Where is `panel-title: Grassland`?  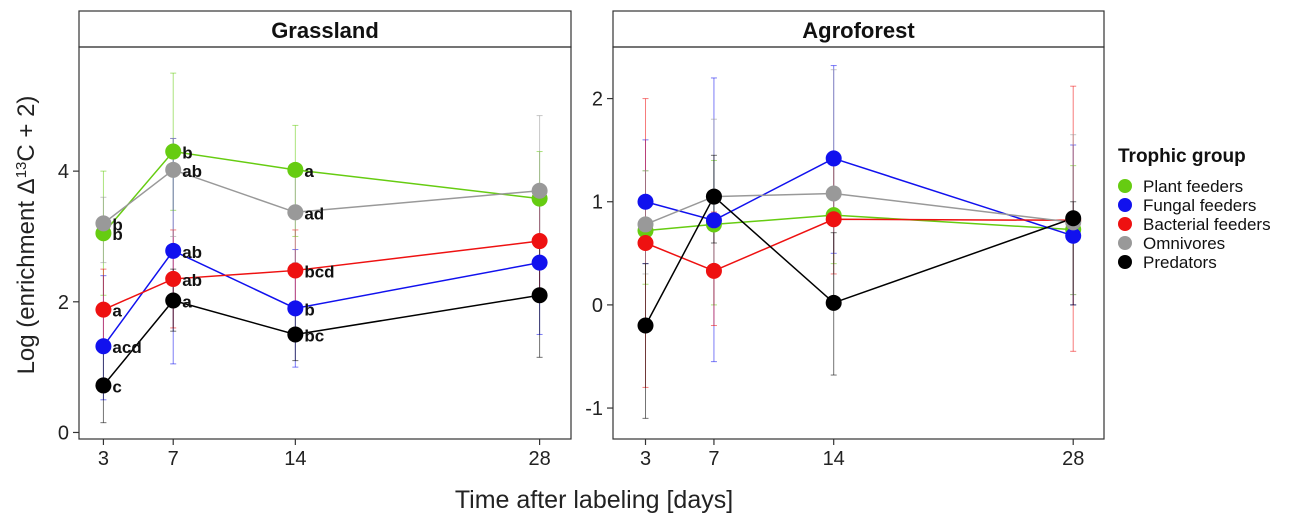
panel-title: Grassland is located at coordinates (325, 30).